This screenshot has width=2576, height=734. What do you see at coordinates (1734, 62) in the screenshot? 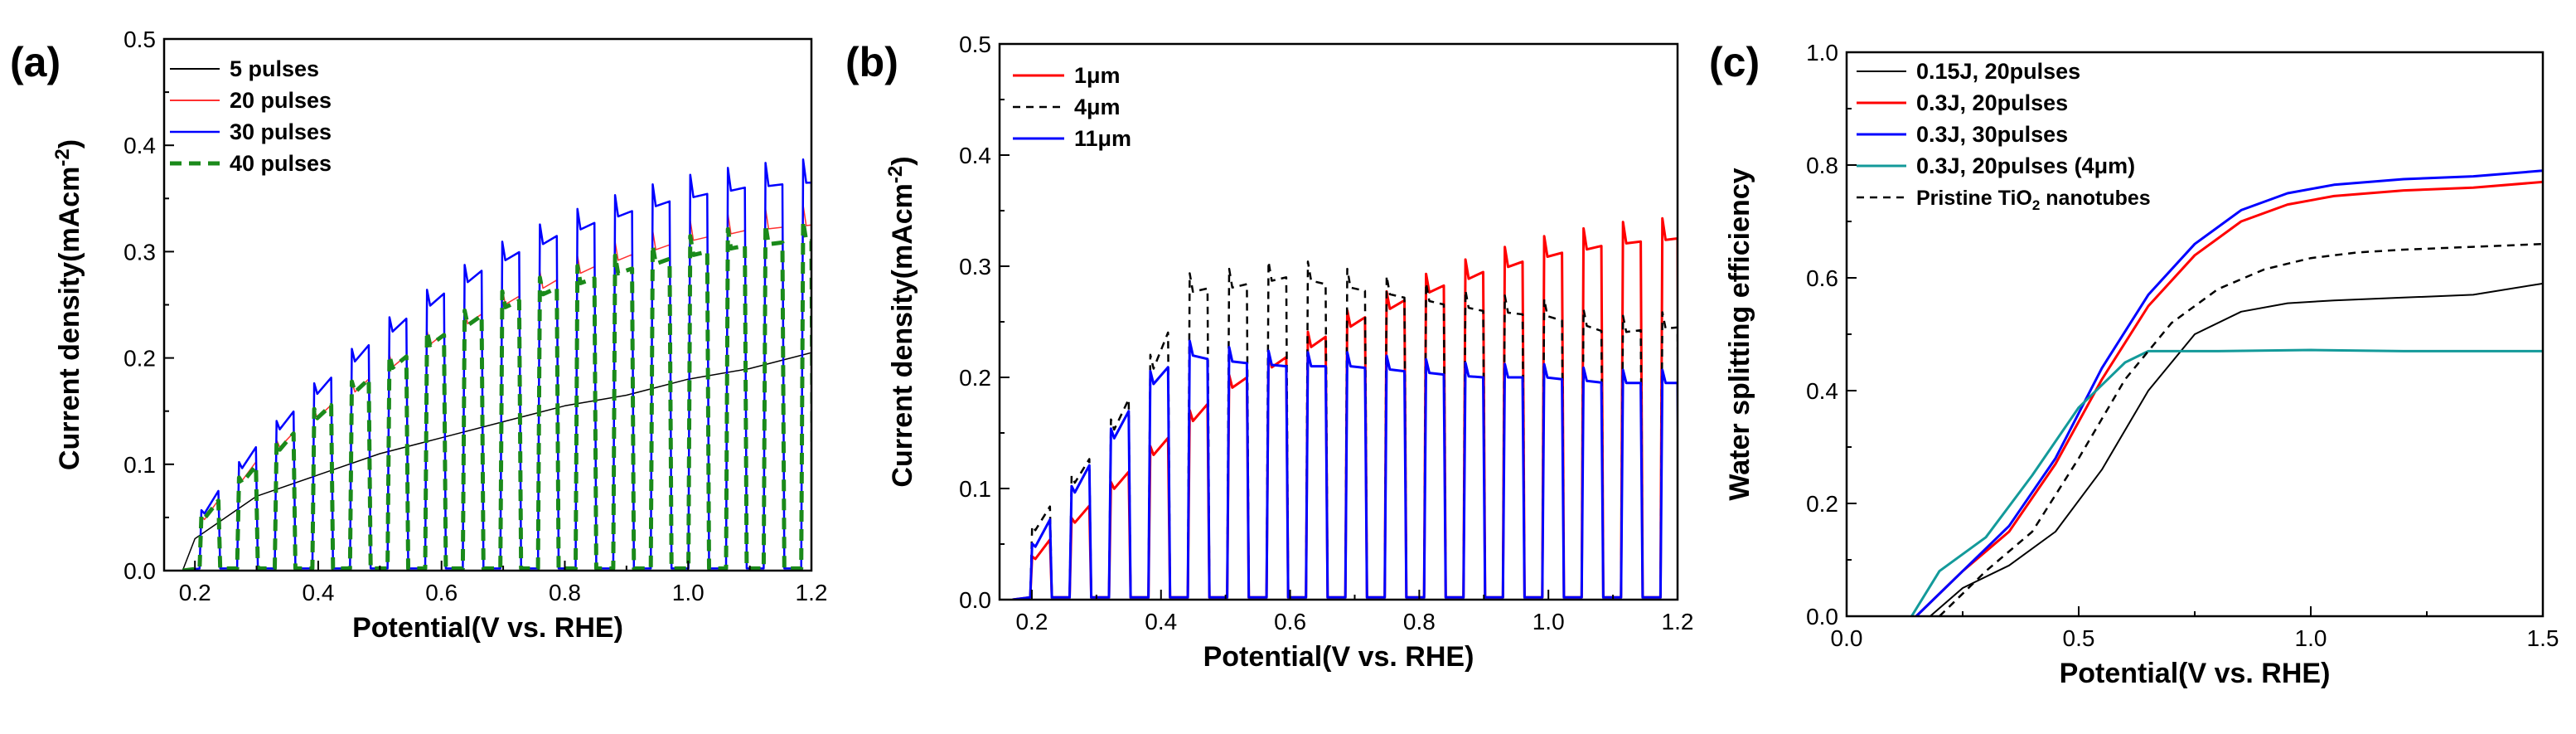
I see `panel-label: (c)` at bounding box center [1734, 62].